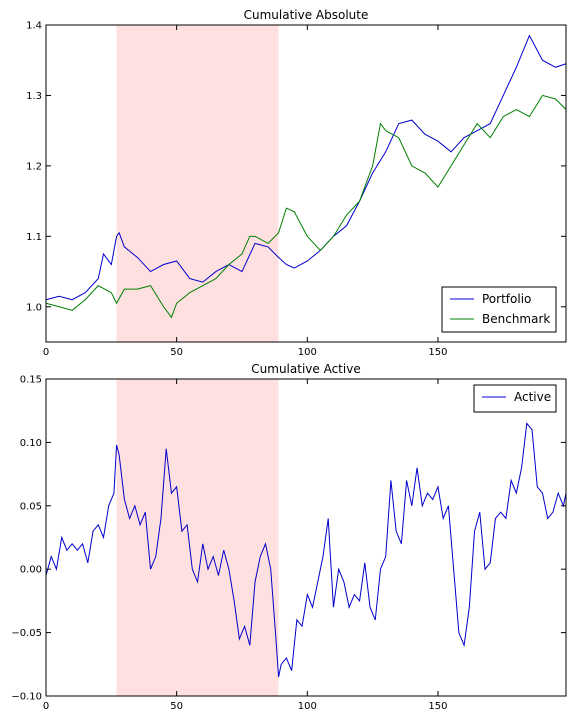  I want to click on y-tick-label: 0.05, so click(31, 506).